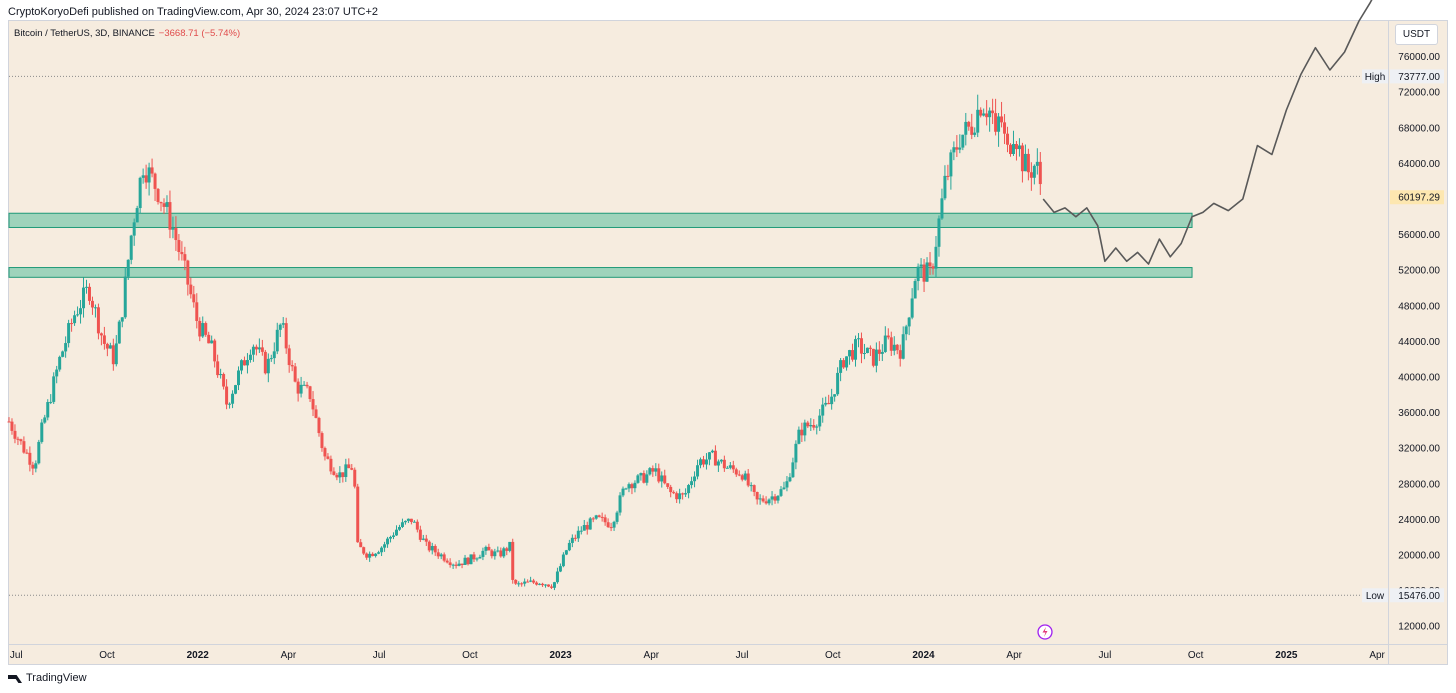 The height and width of the screenshot is (693, 1456). I want to click on y-tick-label: 32000.00, so click(1419, 449).